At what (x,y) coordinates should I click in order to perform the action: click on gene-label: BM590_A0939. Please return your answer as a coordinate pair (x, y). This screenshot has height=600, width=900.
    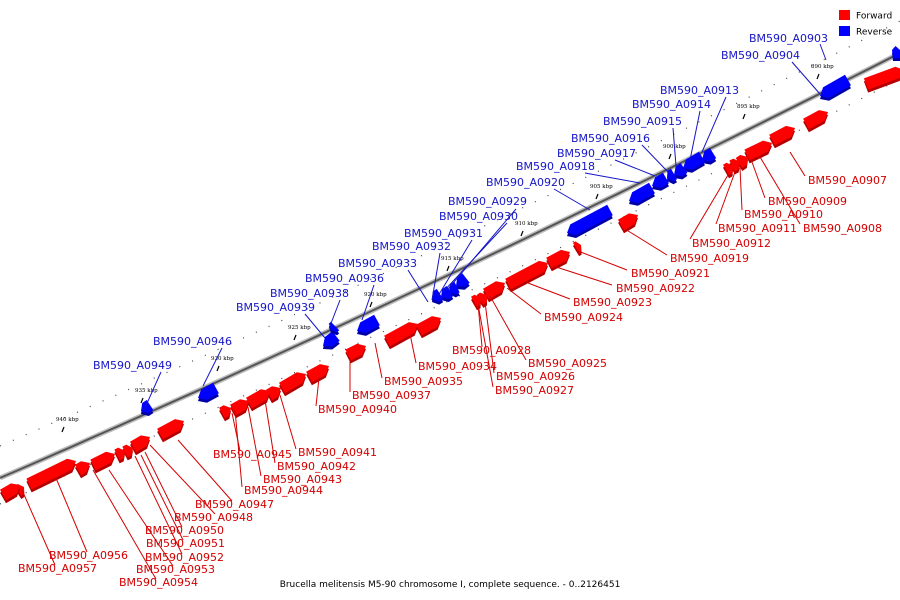
    Looking at the image, I should click on (275, 307).